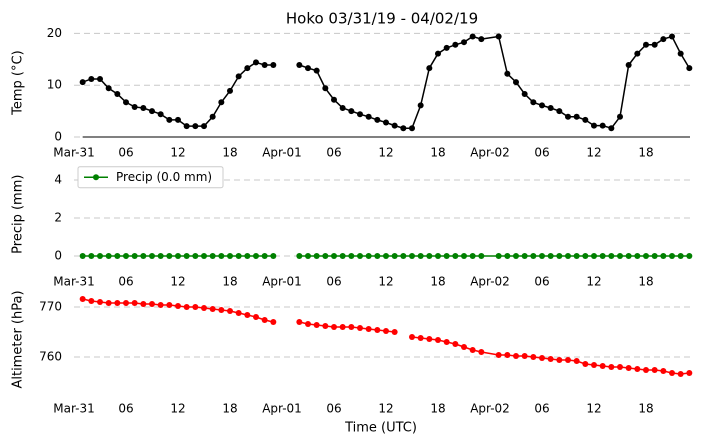 Image resolution: width=704 pixels, height=445 pixels. I want to click on y-tick-label: 760, so click(50, 357).